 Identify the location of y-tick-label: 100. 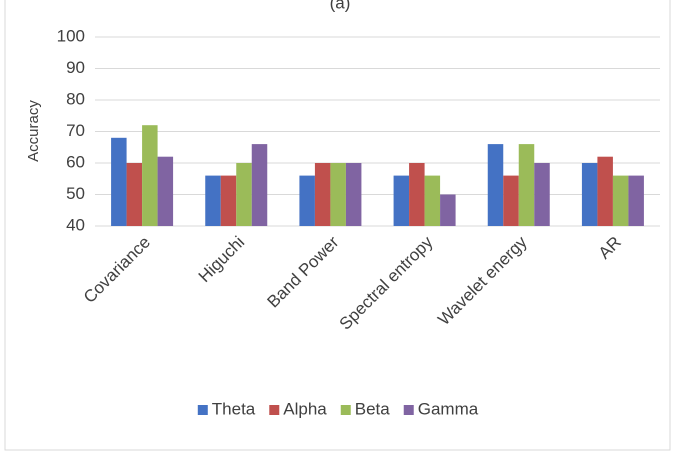
(71, 35).